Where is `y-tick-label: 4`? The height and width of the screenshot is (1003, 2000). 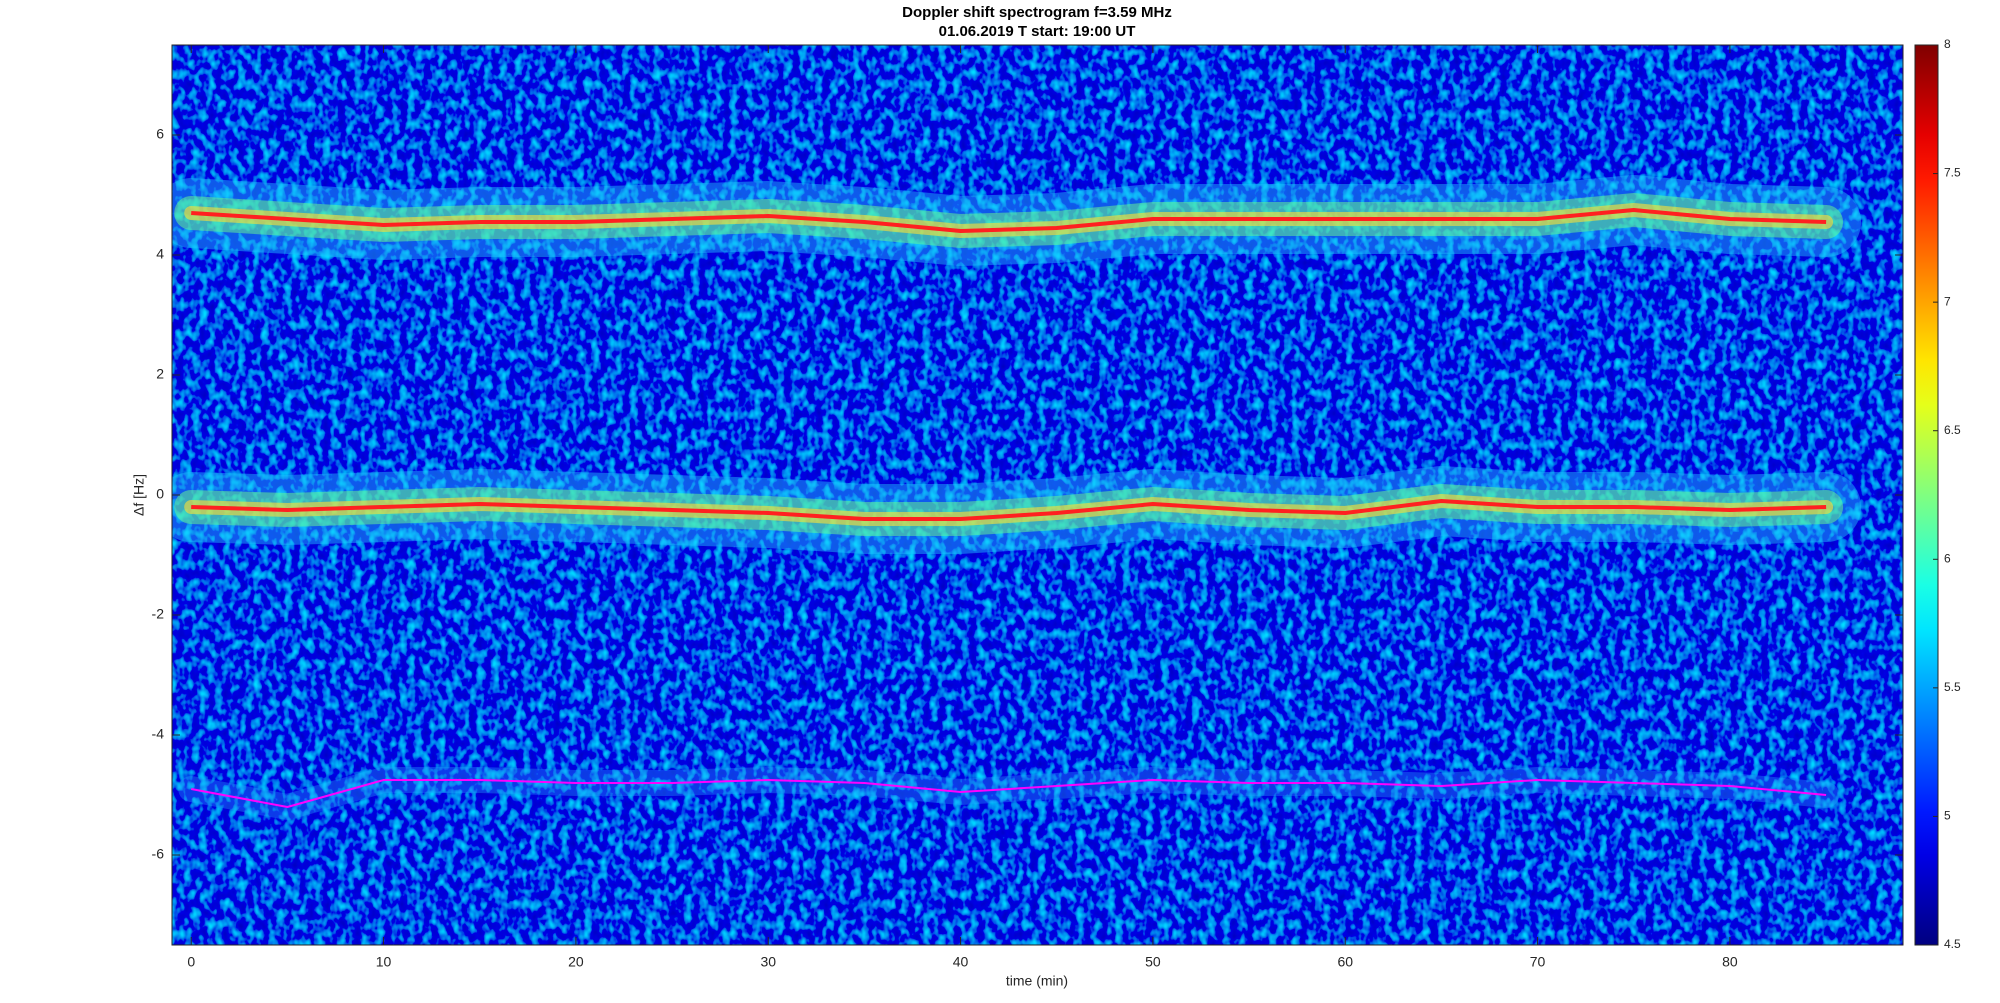 y-tick-label: 4 is located at coordinates (160, 254).